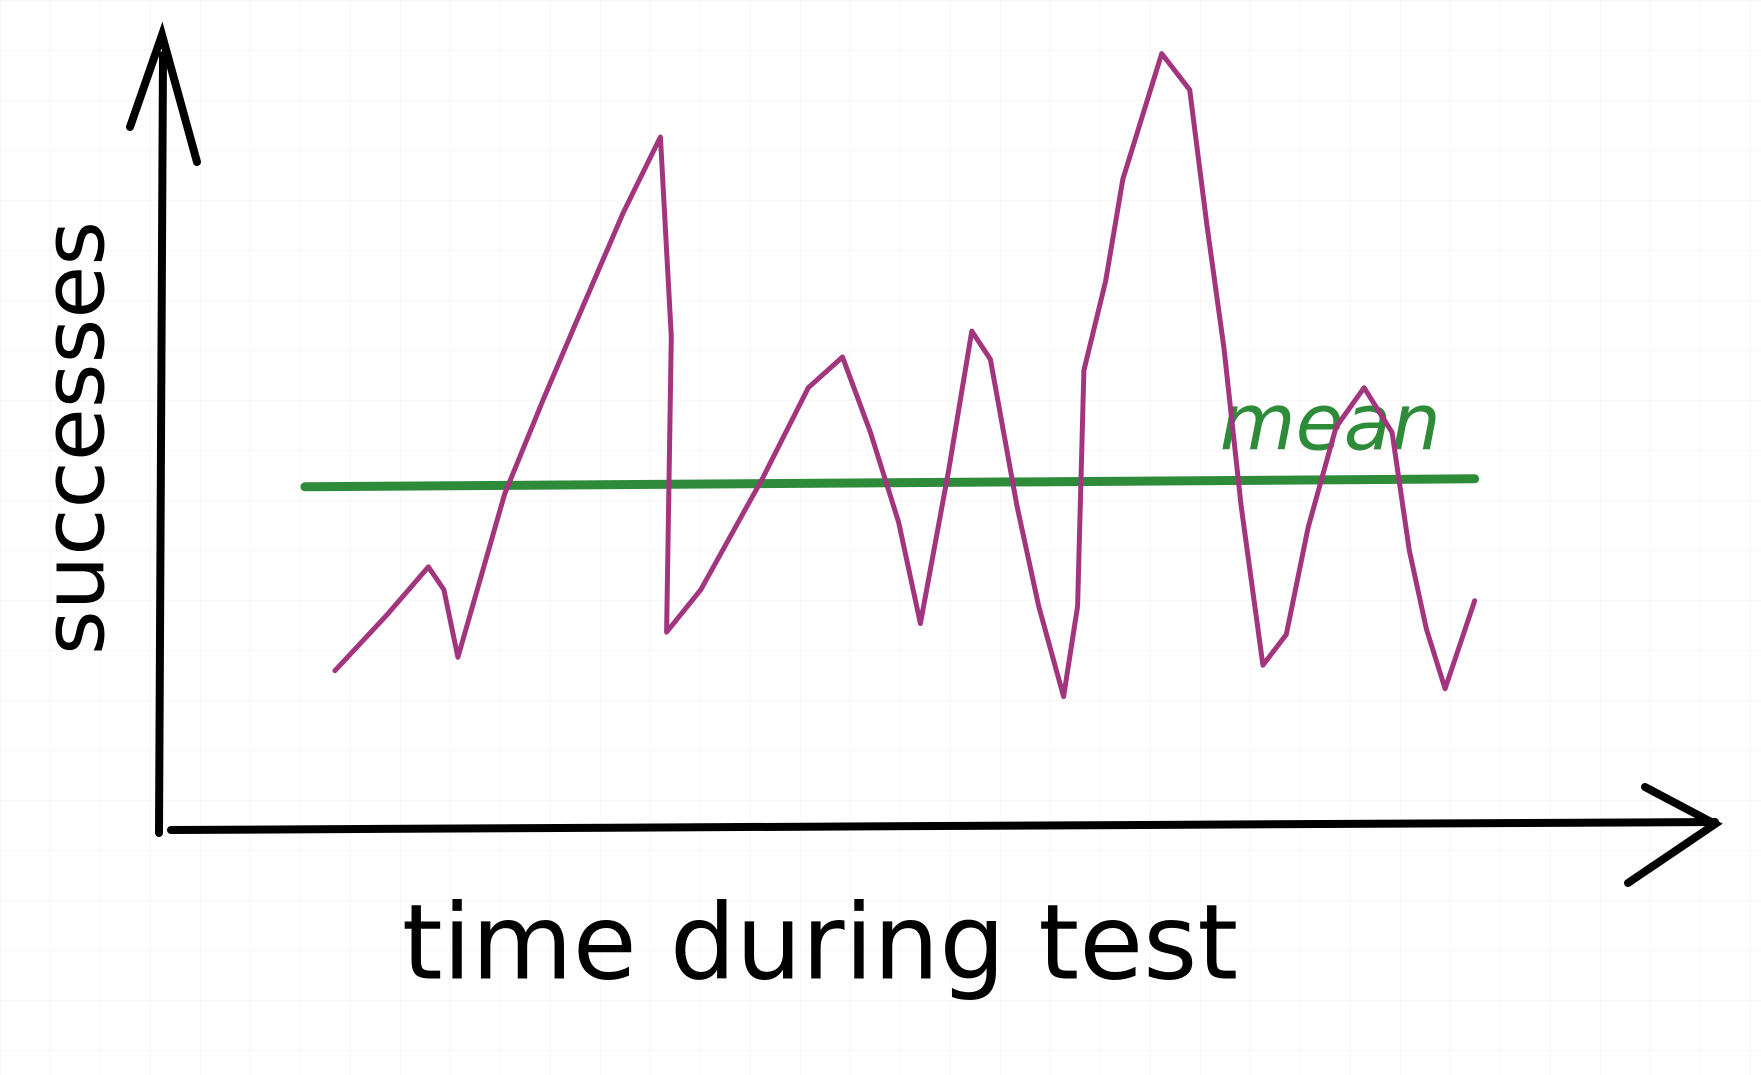 The image size is (1761, 1075). I want to click on y-axis, so click(161, 444).